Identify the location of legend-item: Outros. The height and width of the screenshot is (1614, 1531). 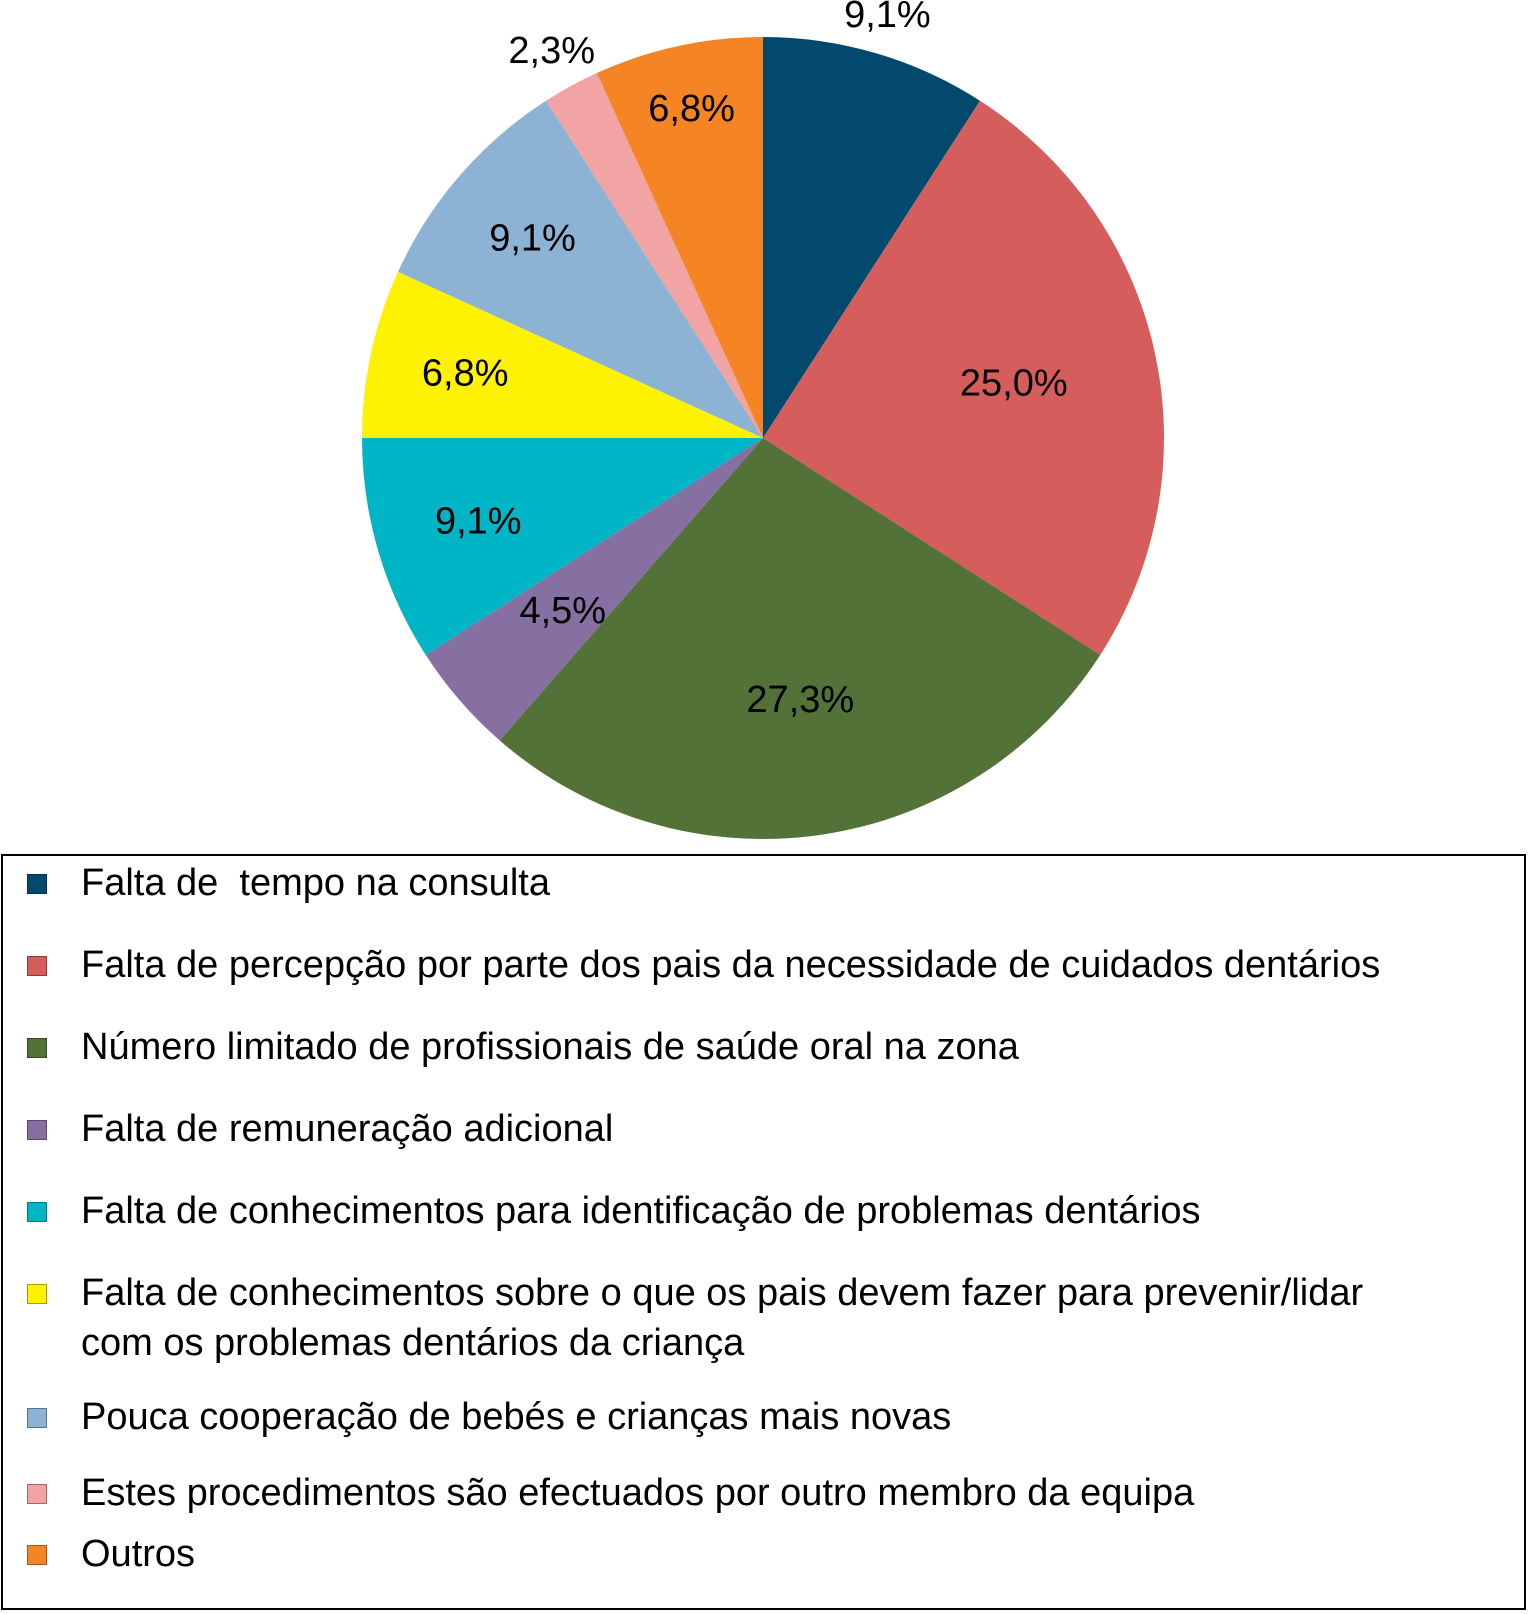
(111, 1554).